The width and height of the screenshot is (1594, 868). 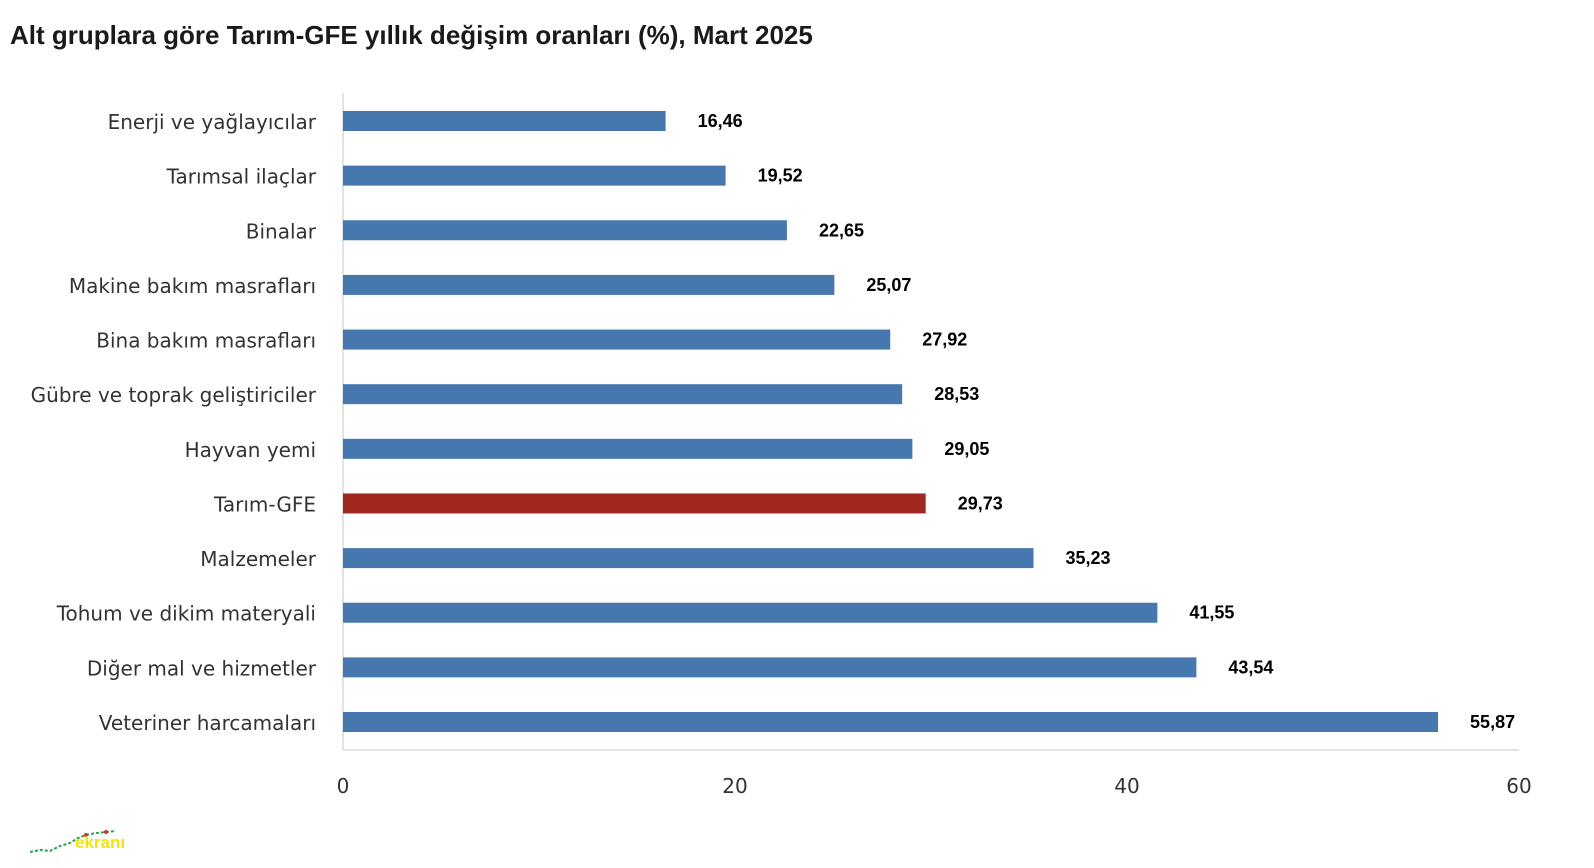 What do you see at coordinates (966, 449) in the screenshot?
I see `data-label: 29,05` at bounding box center [966, 449].